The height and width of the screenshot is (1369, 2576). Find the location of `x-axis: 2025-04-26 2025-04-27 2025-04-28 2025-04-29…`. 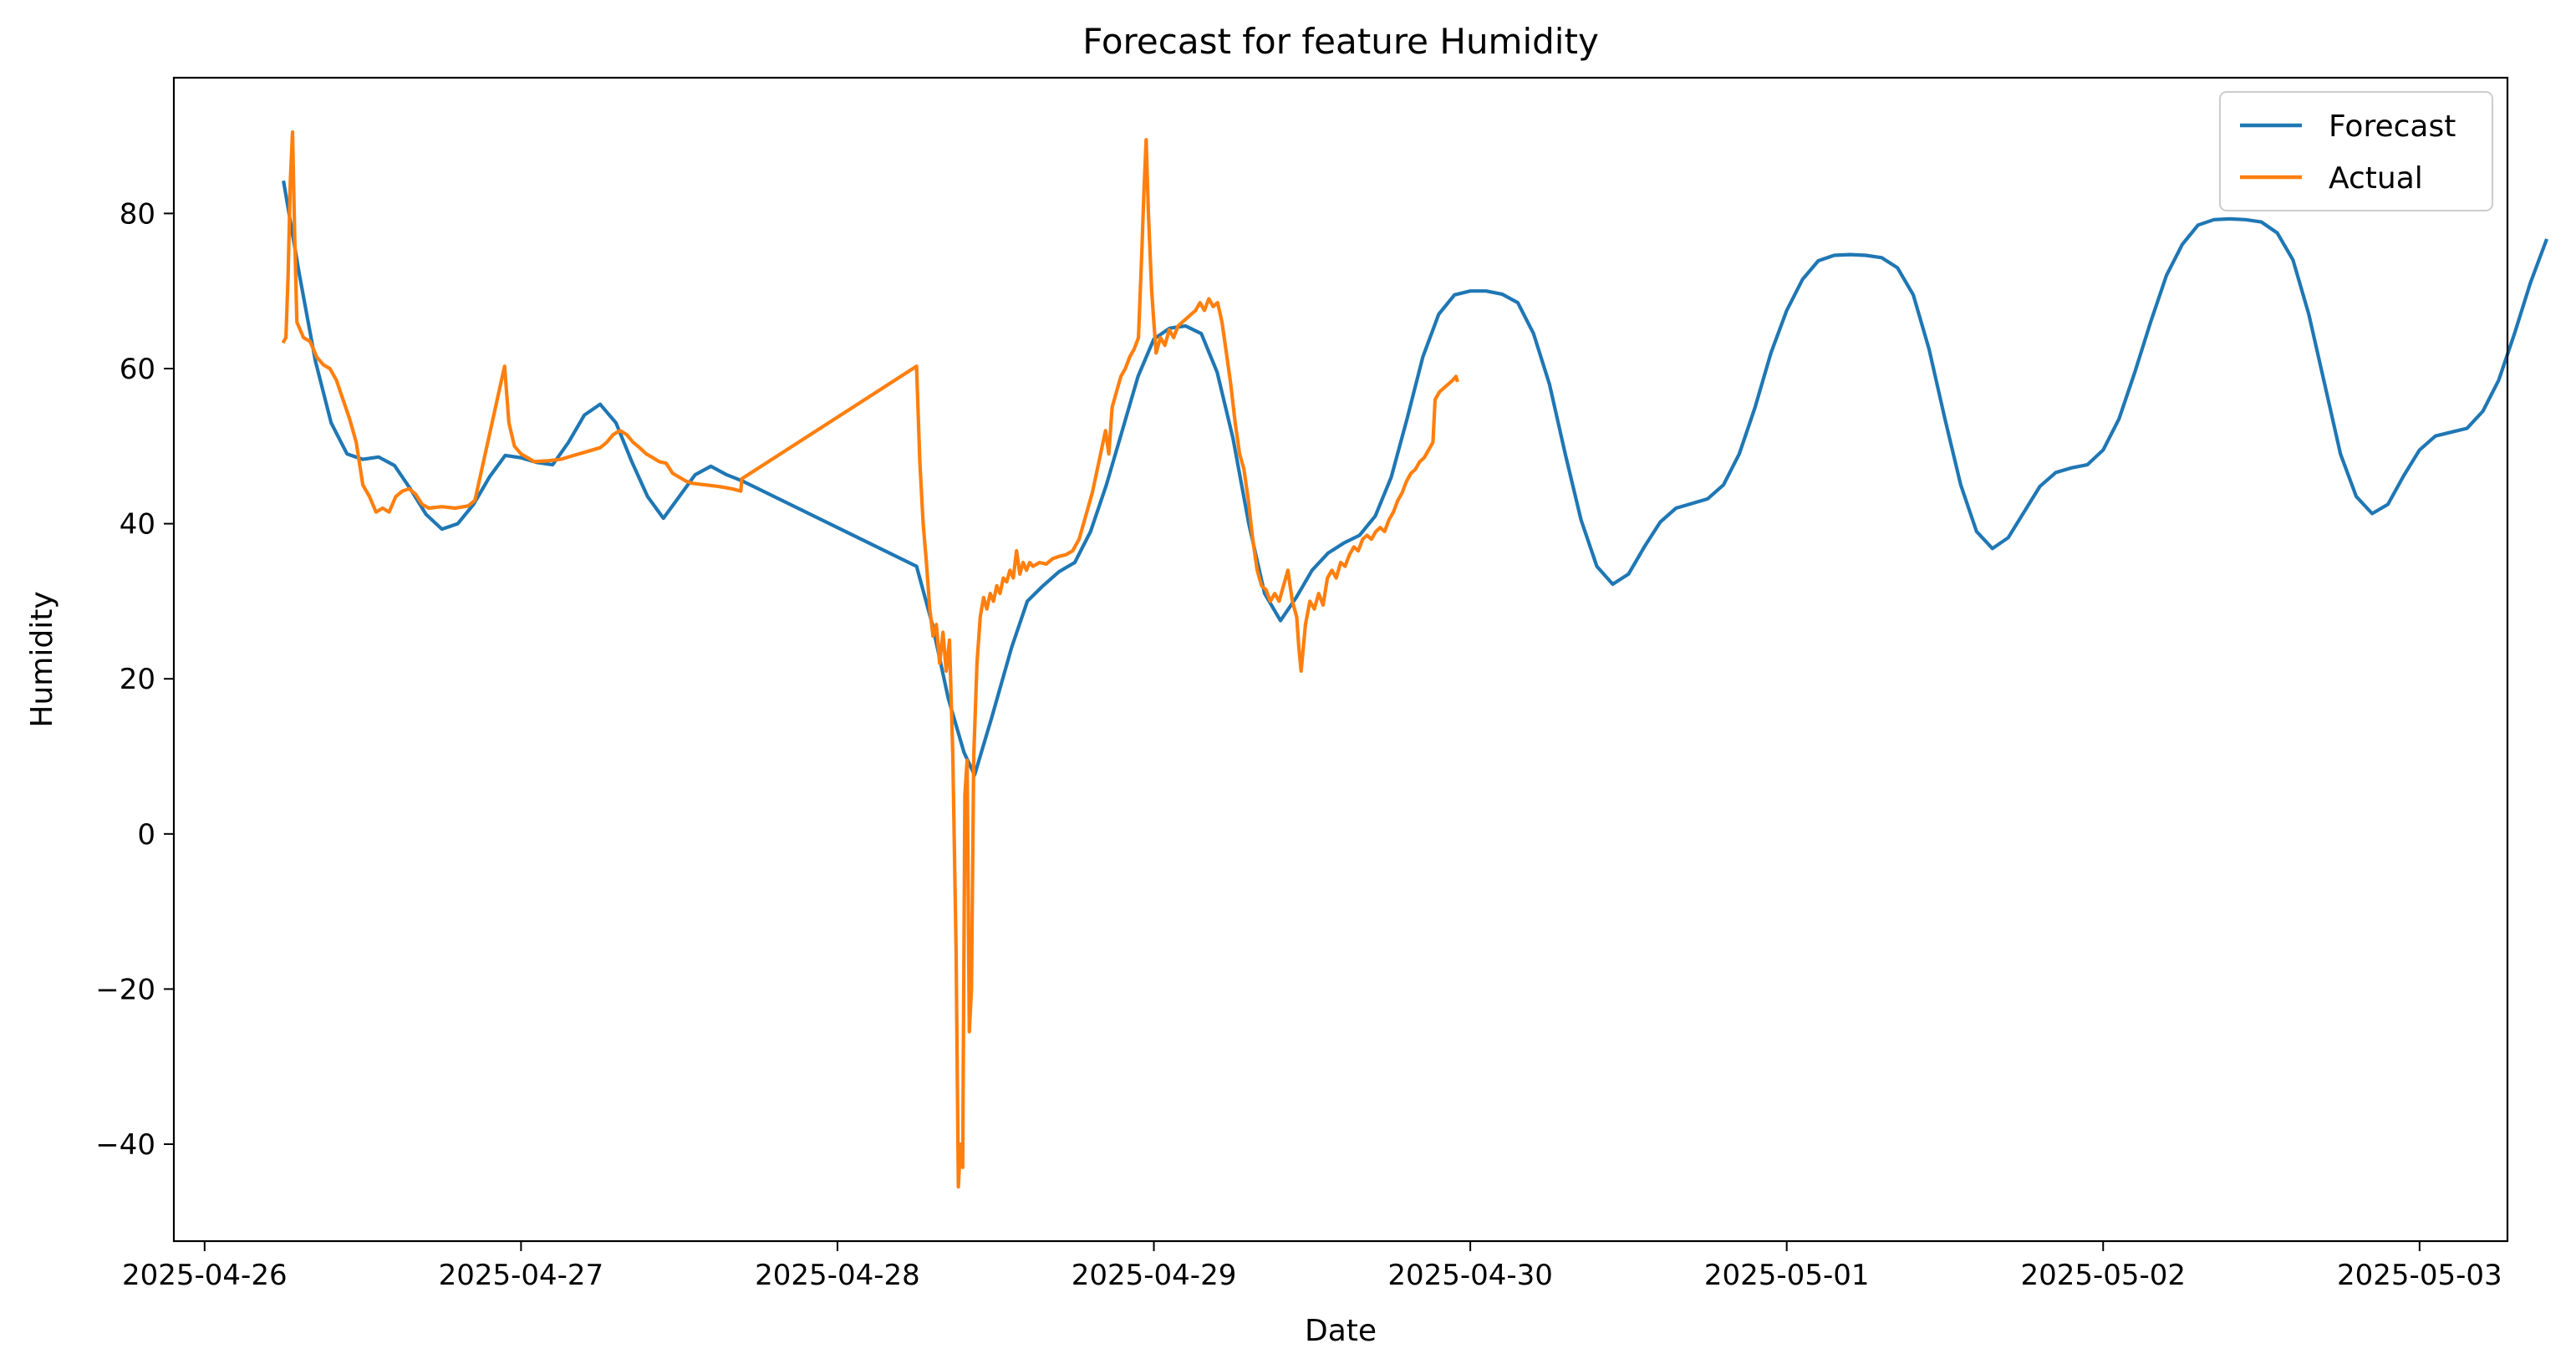

x-axis: 2025-04-26 2025-04-27 2025-04-28 2025-04-29… is located at coordinates (1312, 1266).